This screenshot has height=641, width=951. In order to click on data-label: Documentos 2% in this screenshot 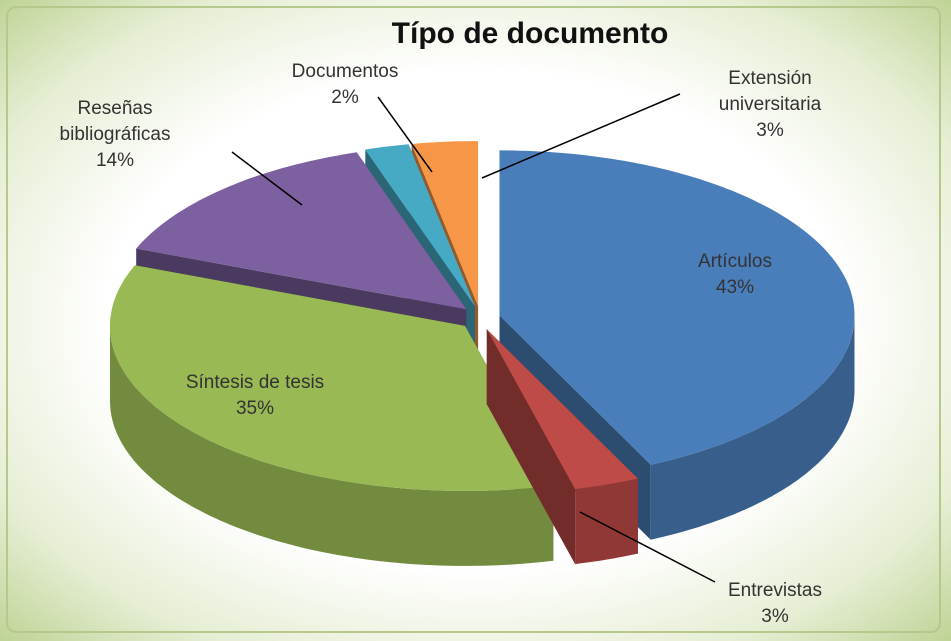, I will do `click(345, 85)`.